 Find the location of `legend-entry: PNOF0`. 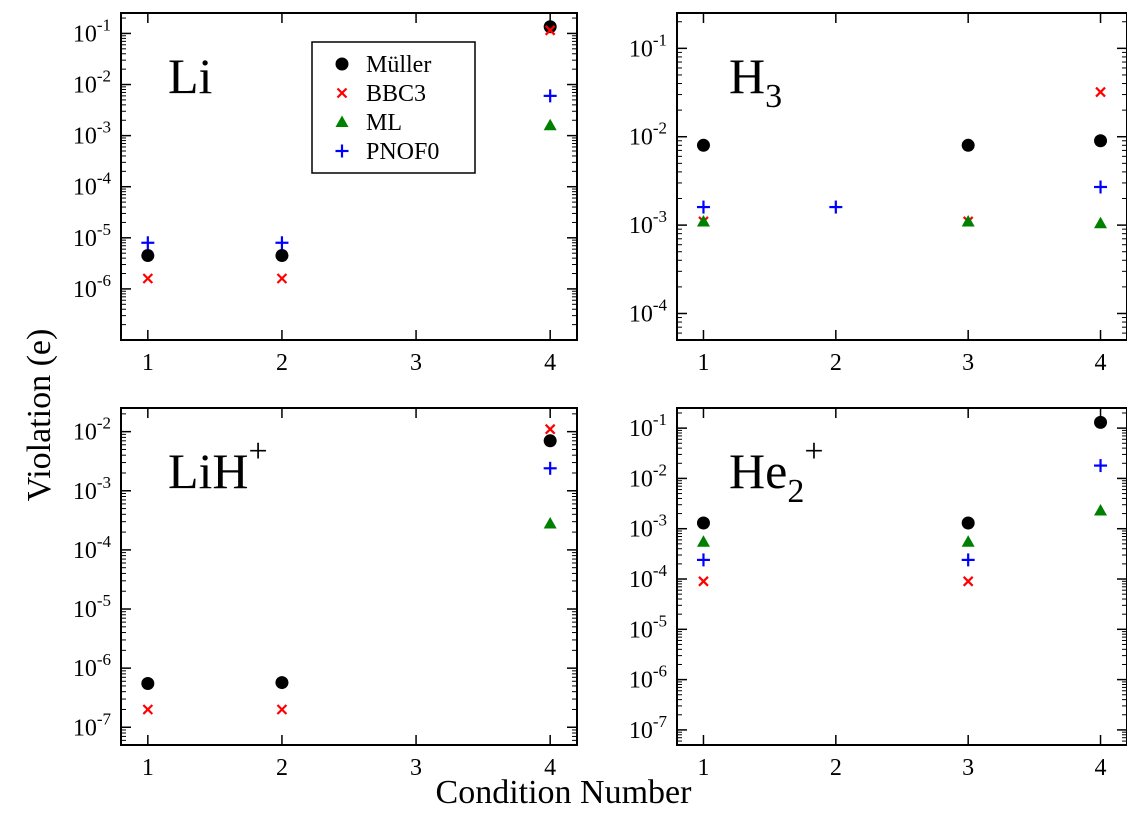

legend-entry: PNOF0 is located at coordinates (387, 152).